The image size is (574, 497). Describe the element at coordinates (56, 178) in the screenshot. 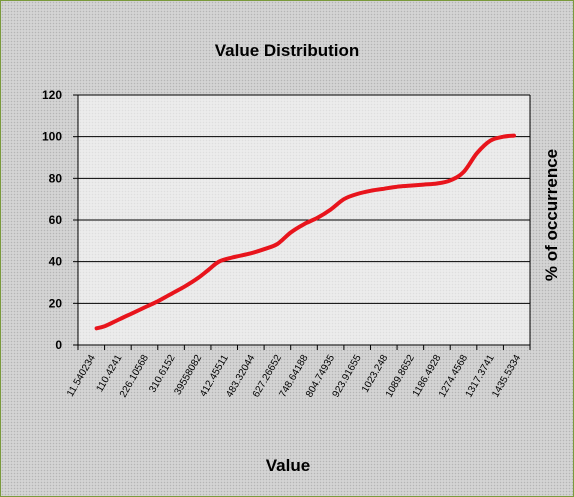

I see `y-tick-label-80: 80` at that location.